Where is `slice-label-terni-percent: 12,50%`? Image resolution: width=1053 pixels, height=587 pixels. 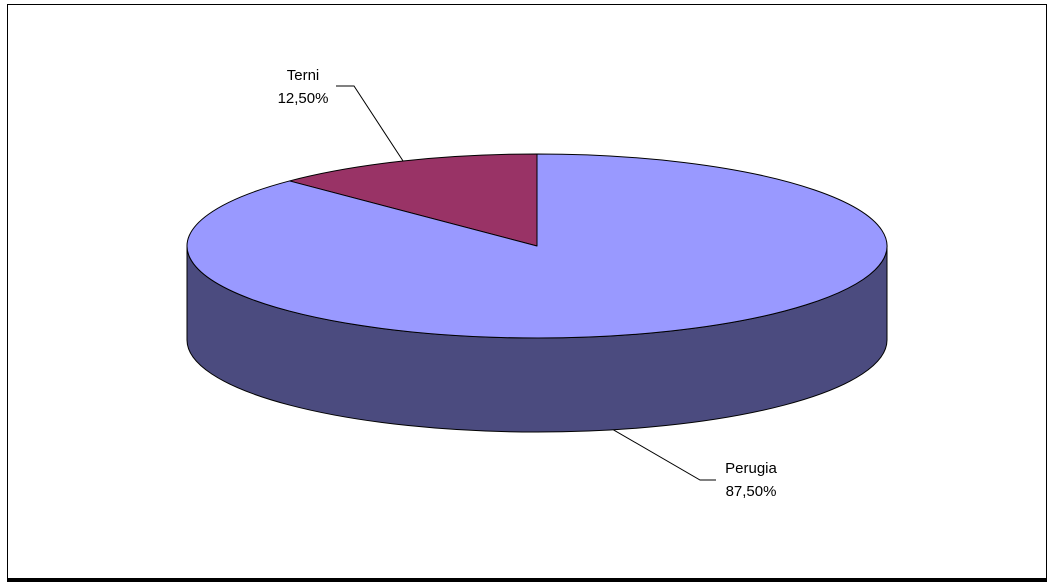 slice-label-terni-percent: 12,50% is located at coordinates (303, 98).